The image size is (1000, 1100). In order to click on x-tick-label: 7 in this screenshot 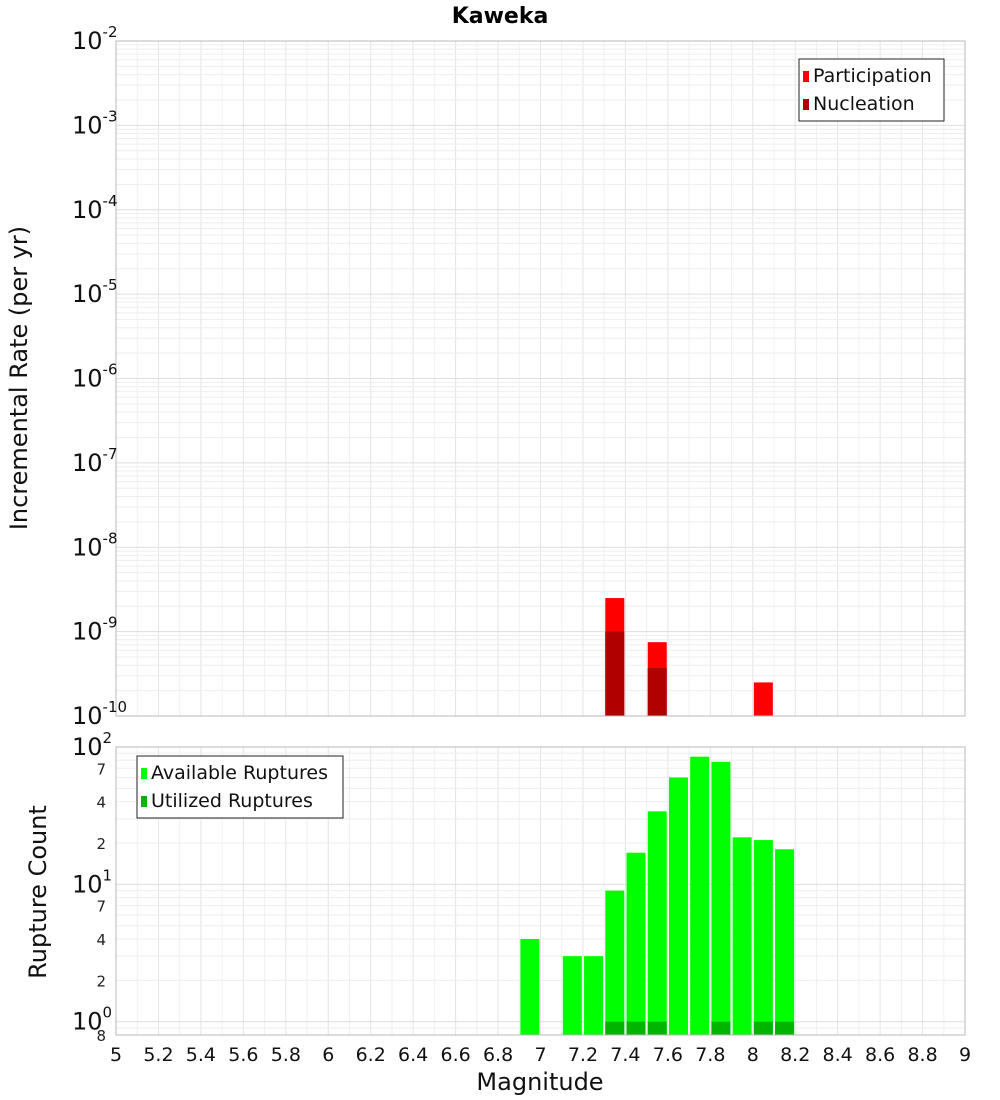, I will do `click(540, 1055)`.